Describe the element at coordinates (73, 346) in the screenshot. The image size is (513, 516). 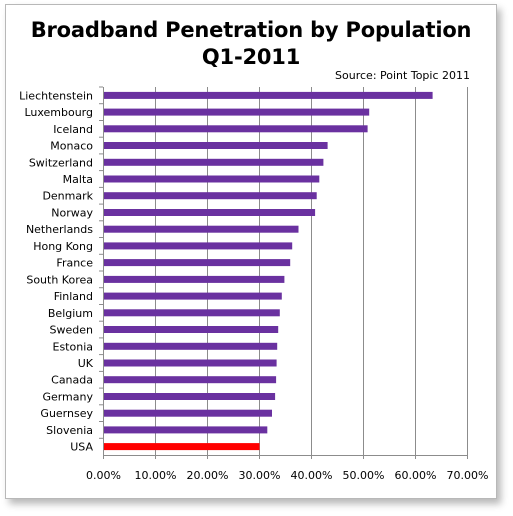
I see `category-label: Estonia` at that location.